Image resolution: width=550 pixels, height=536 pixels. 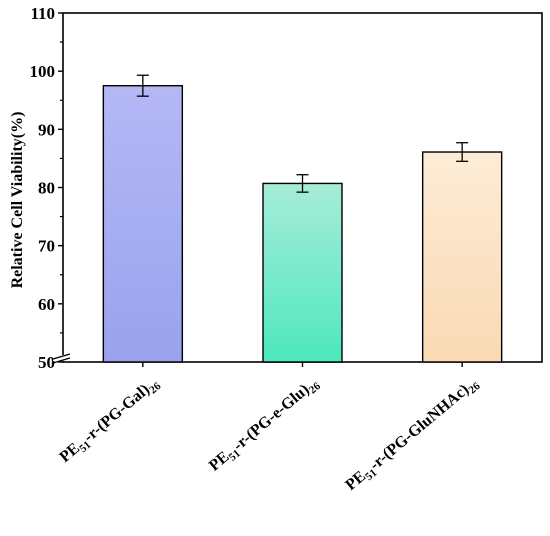 What do you see at coordinates (43, 71) in the screenshot?
I see `y-tick-label: 100` at bounding box center [43, 71].